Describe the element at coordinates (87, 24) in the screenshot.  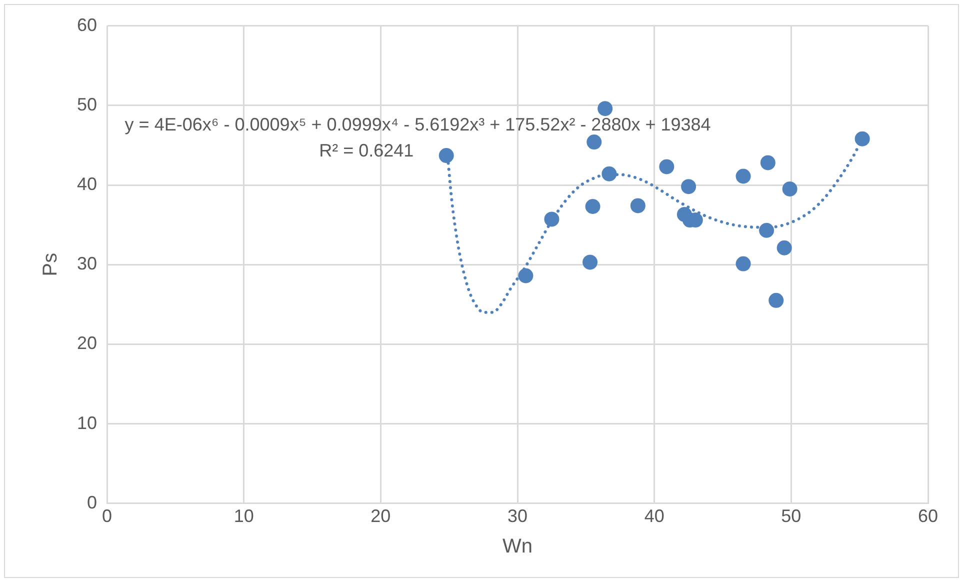
I see `y-tick-label: 60` at that location.